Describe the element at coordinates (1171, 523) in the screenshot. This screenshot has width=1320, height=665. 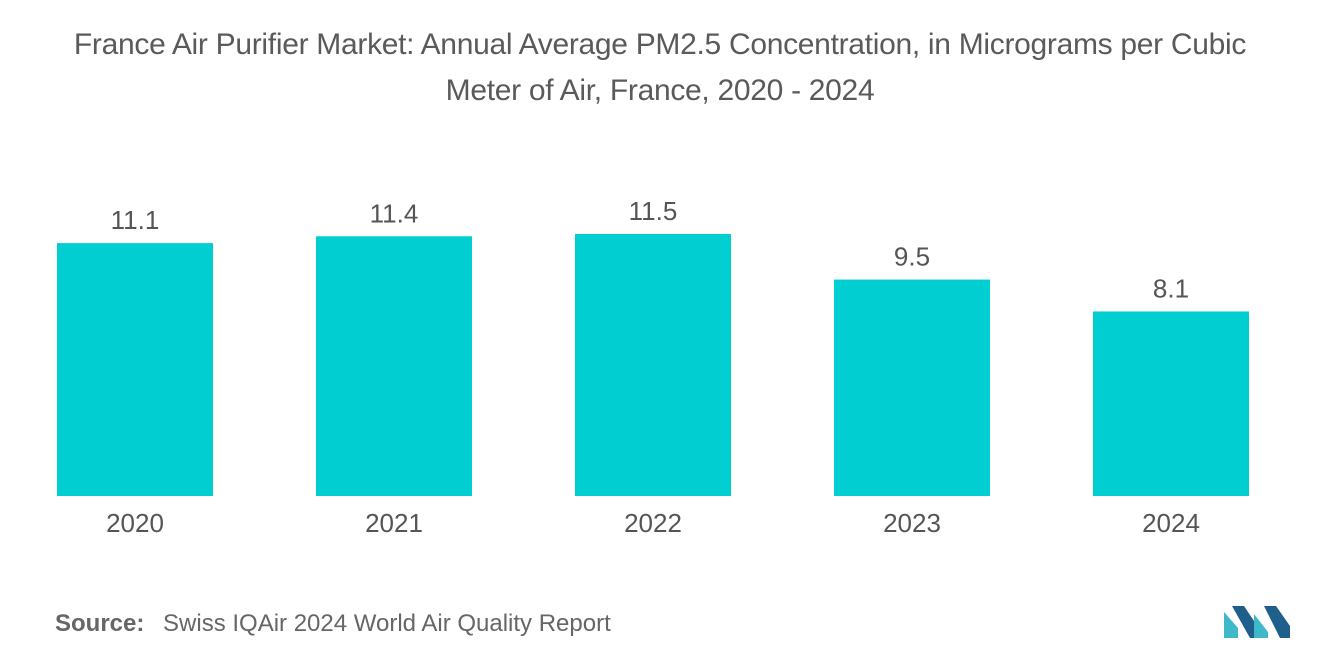
I see `category-label-2024: 2024` at that location.